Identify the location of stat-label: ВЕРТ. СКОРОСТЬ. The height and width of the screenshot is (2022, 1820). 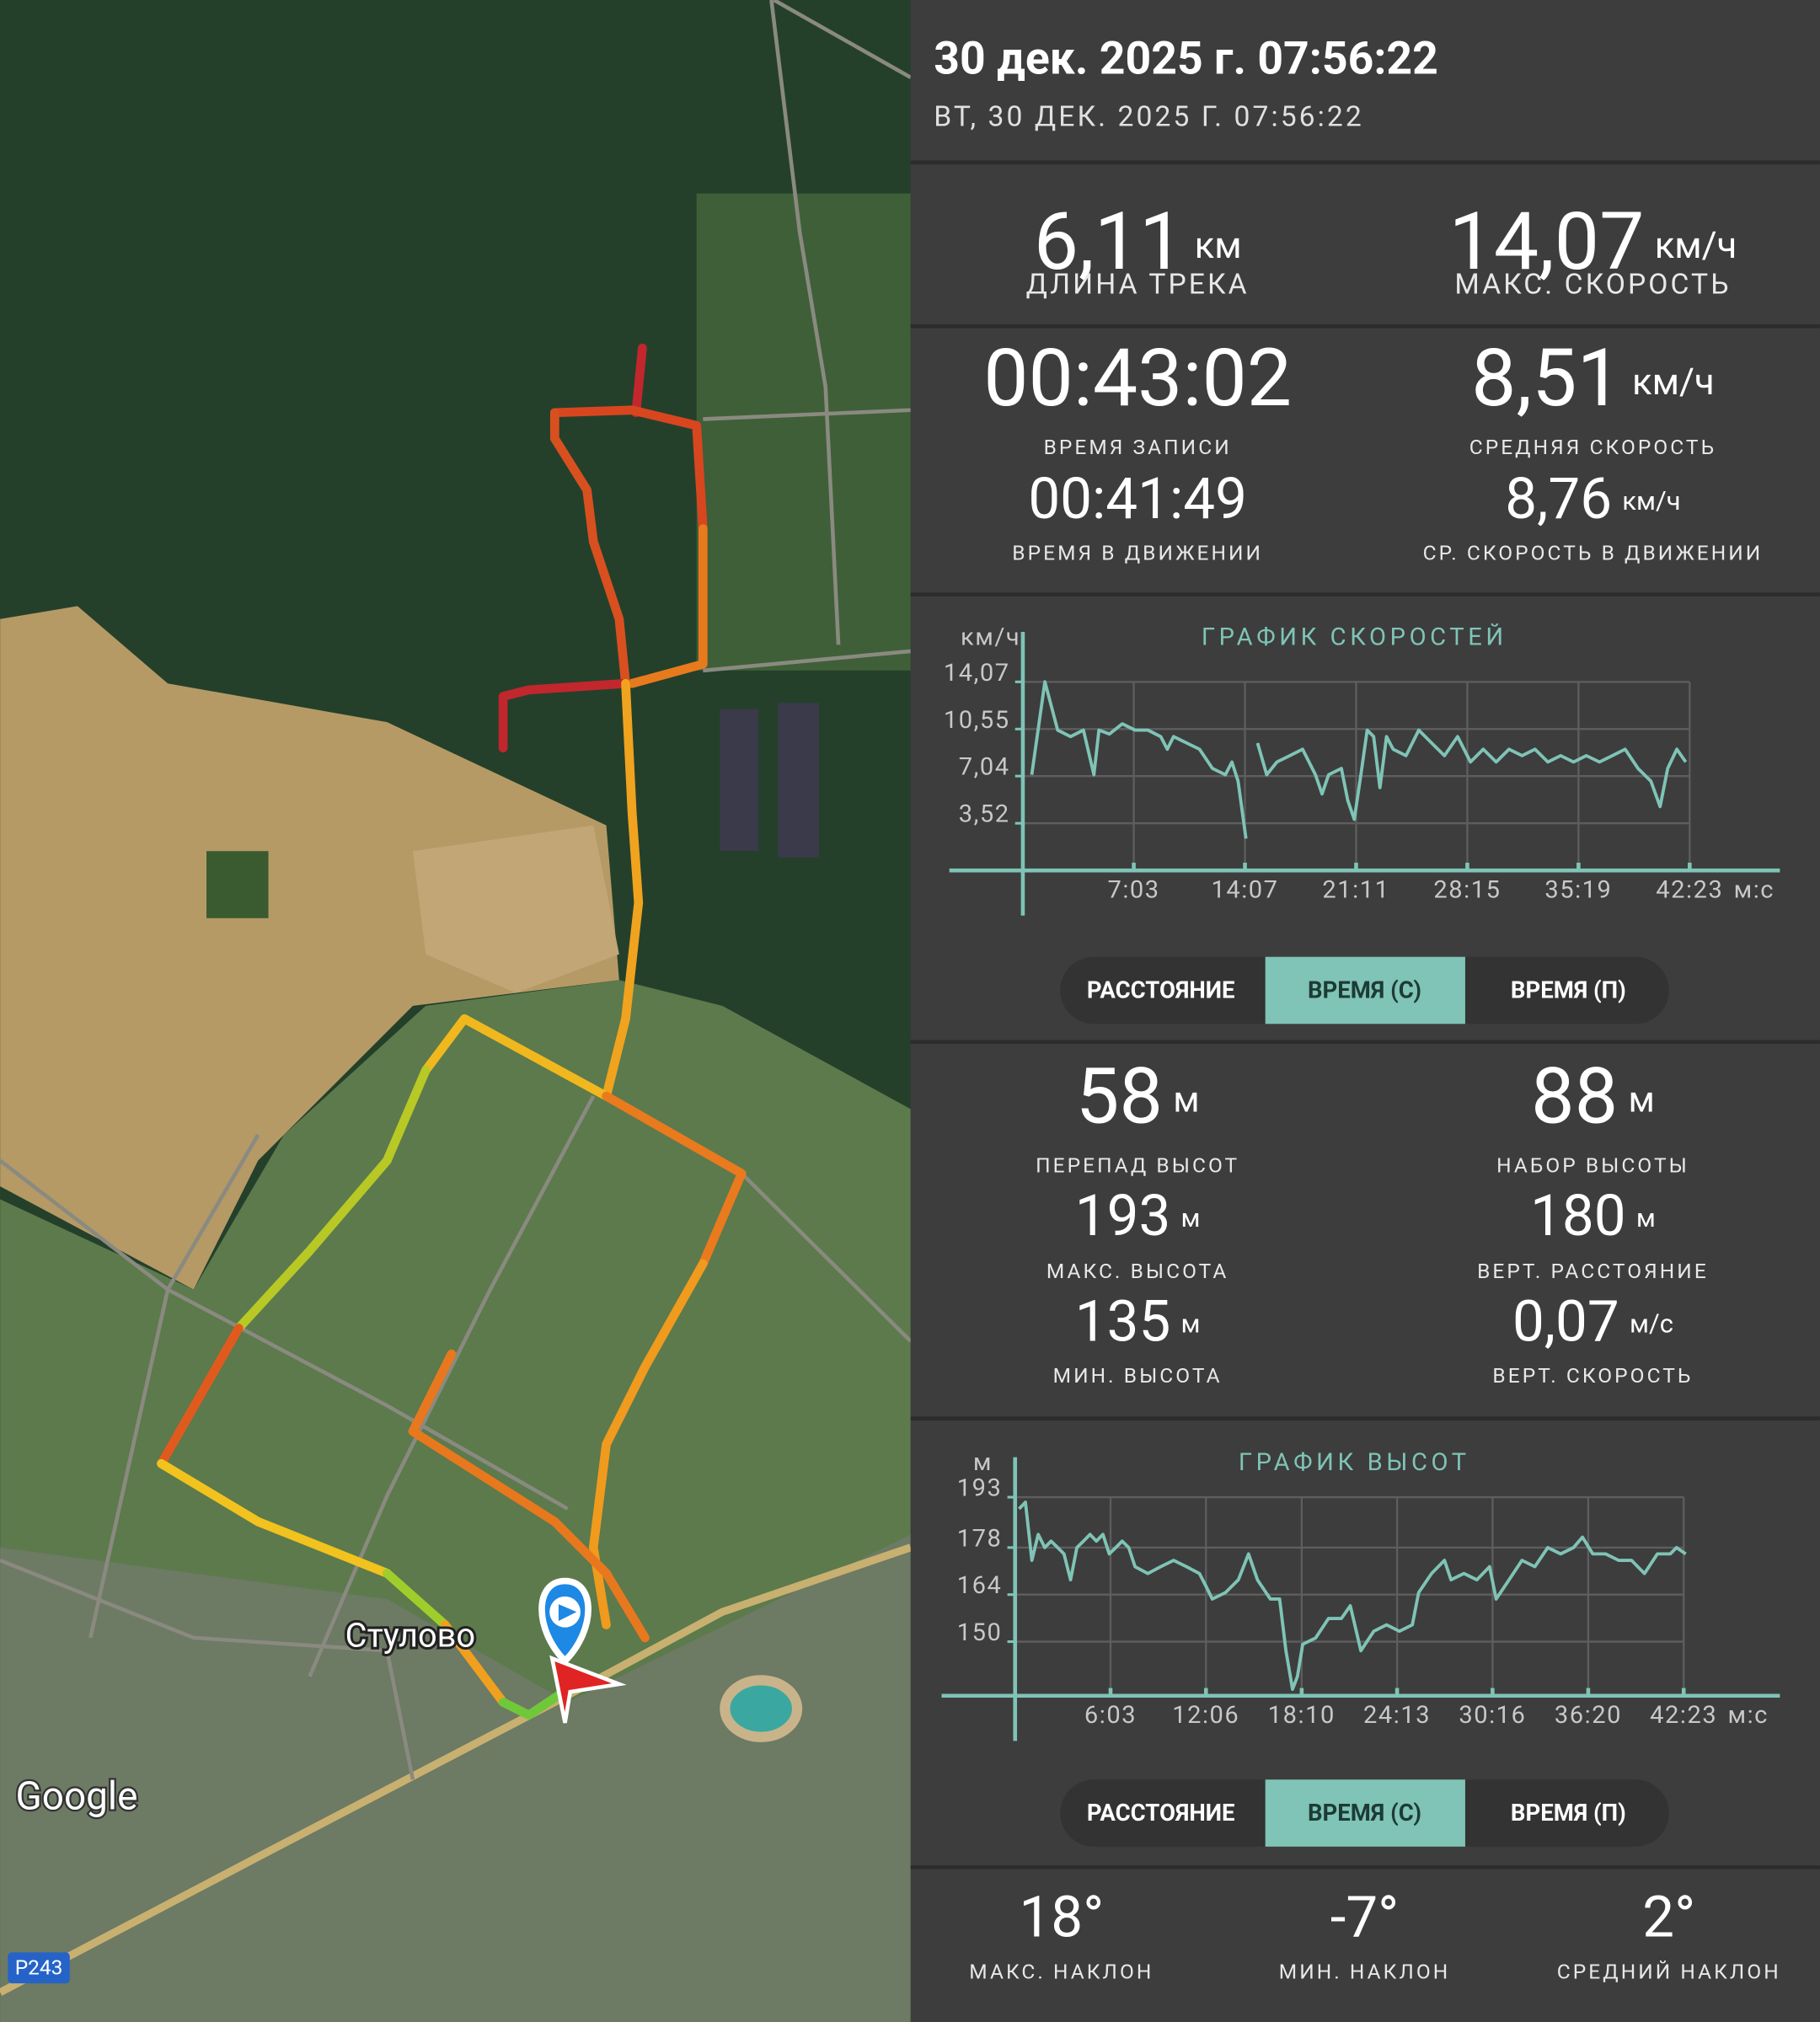
(1592, 1375).